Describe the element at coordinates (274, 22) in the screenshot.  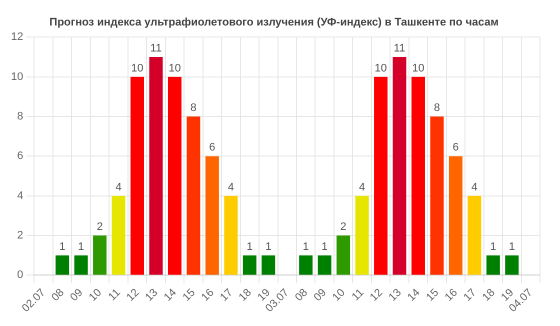
I see `chart-title: Прогноз индекса ультрафиолетового излучения (УФ-индекс) в Ташкенте по часам` at that location.